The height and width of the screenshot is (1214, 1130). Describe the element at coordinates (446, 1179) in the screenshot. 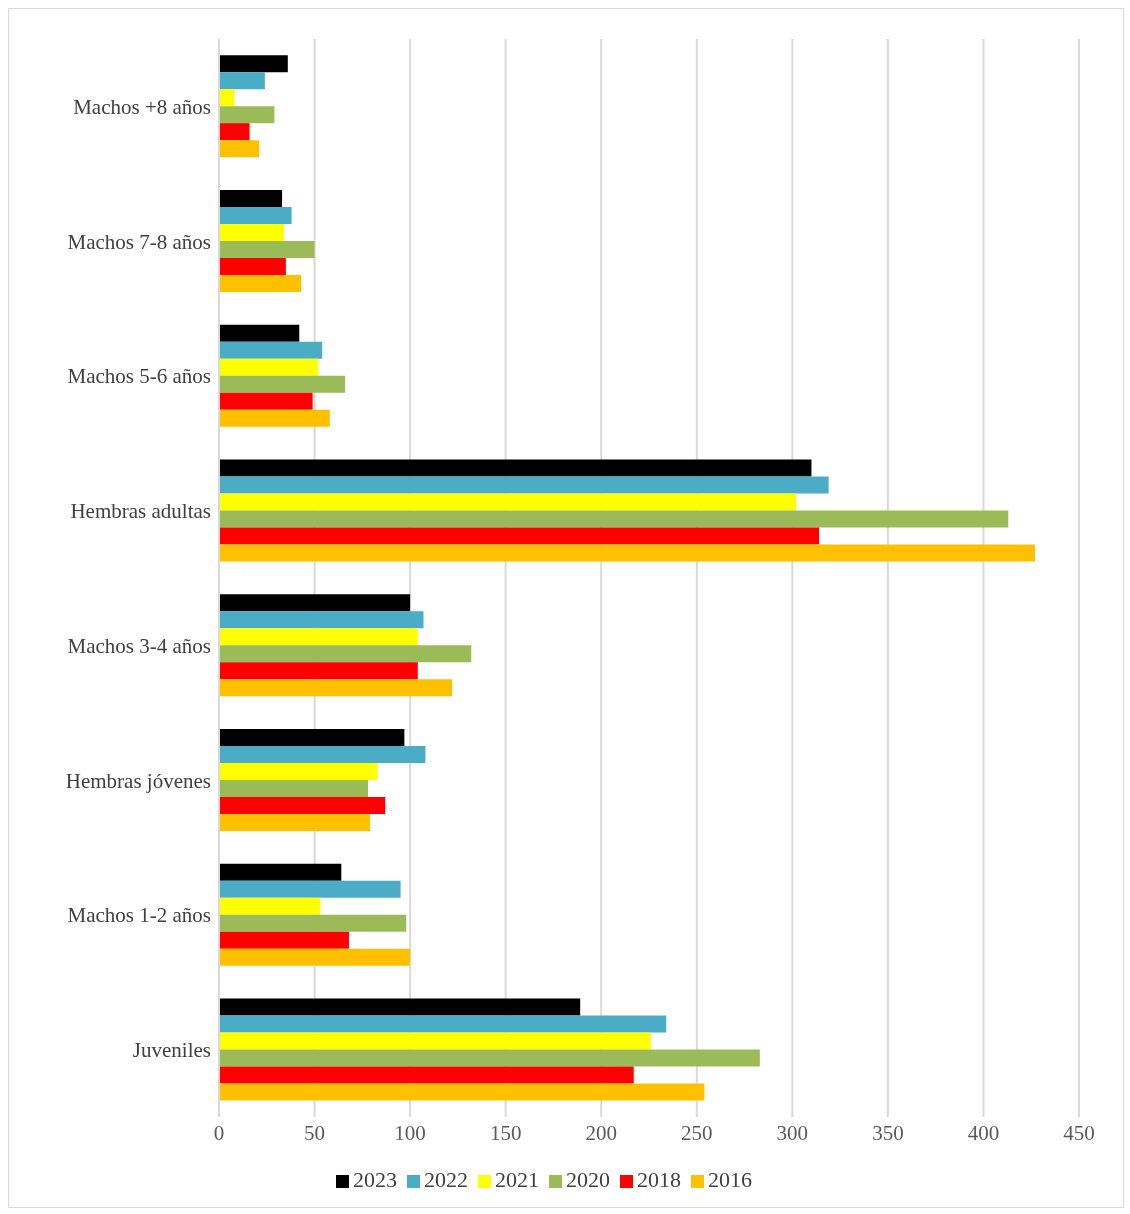

I see `legend-label: 2022` at that location.